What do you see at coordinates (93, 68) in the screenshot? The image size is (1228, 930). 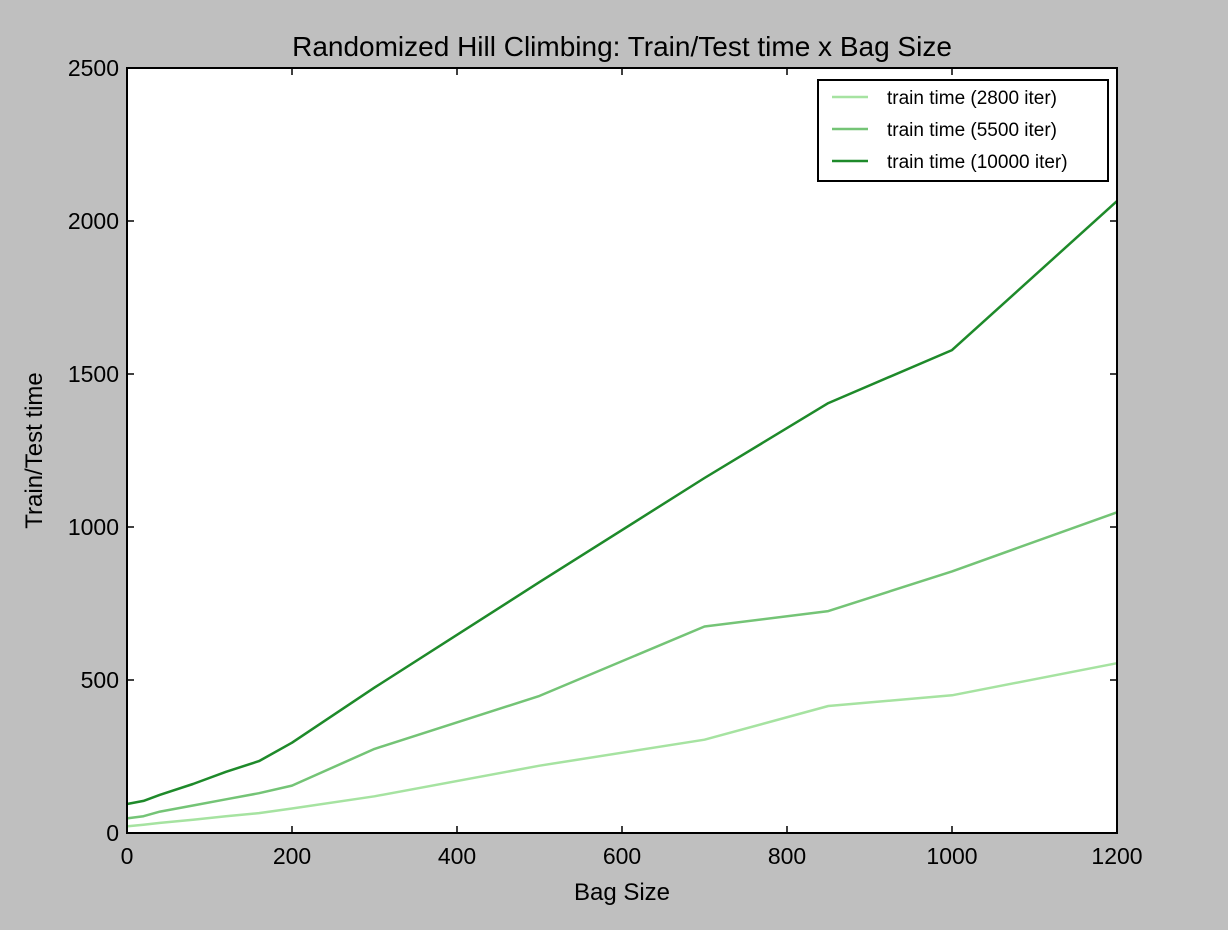 I see `y-tick-label: 2500` at bounding box center [93, 68].